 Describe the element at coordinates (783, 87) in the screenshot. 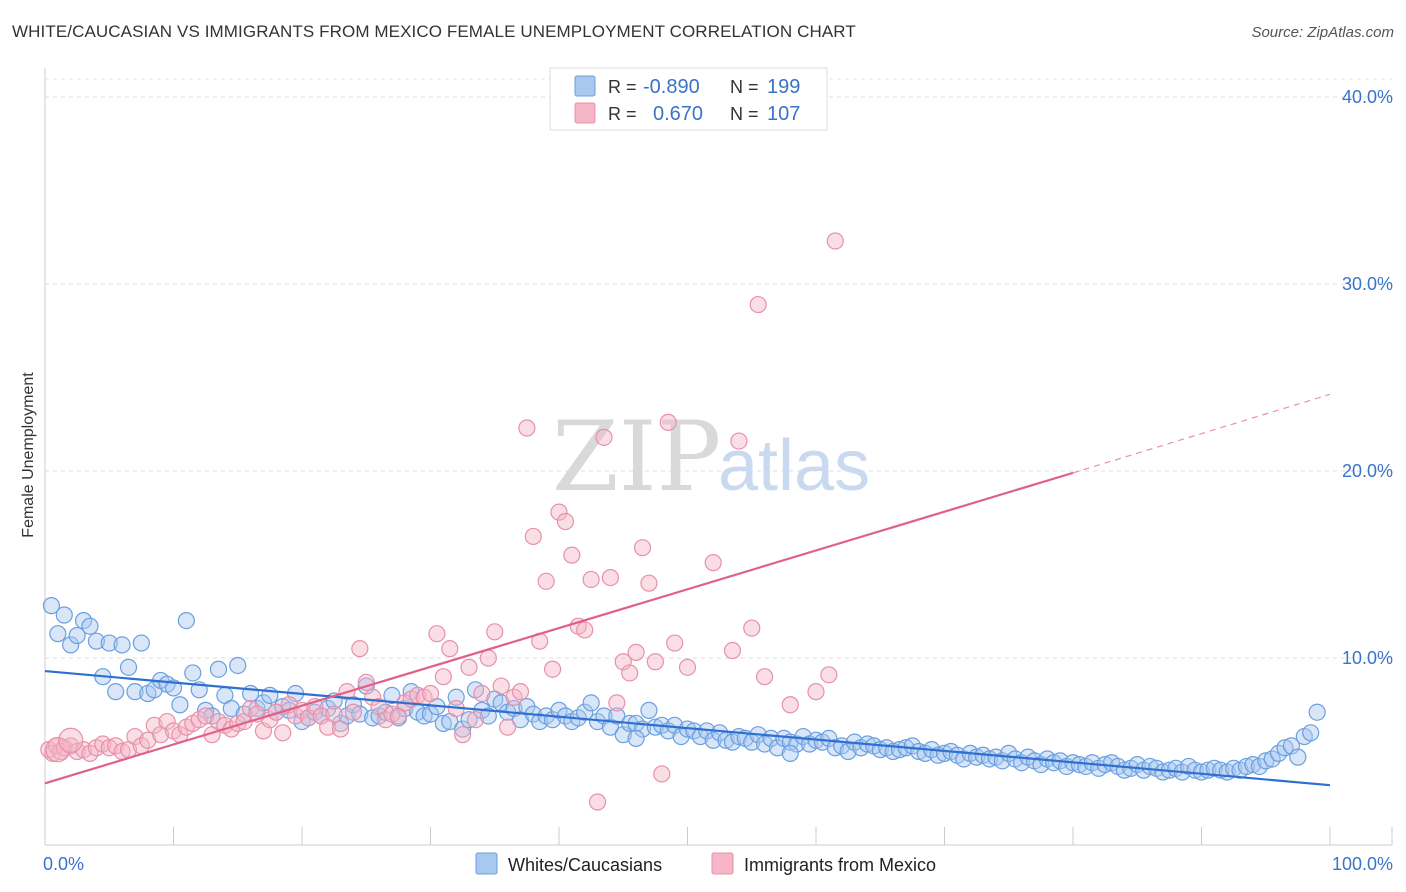

I see `legend-n-value-1: 199` at that location.